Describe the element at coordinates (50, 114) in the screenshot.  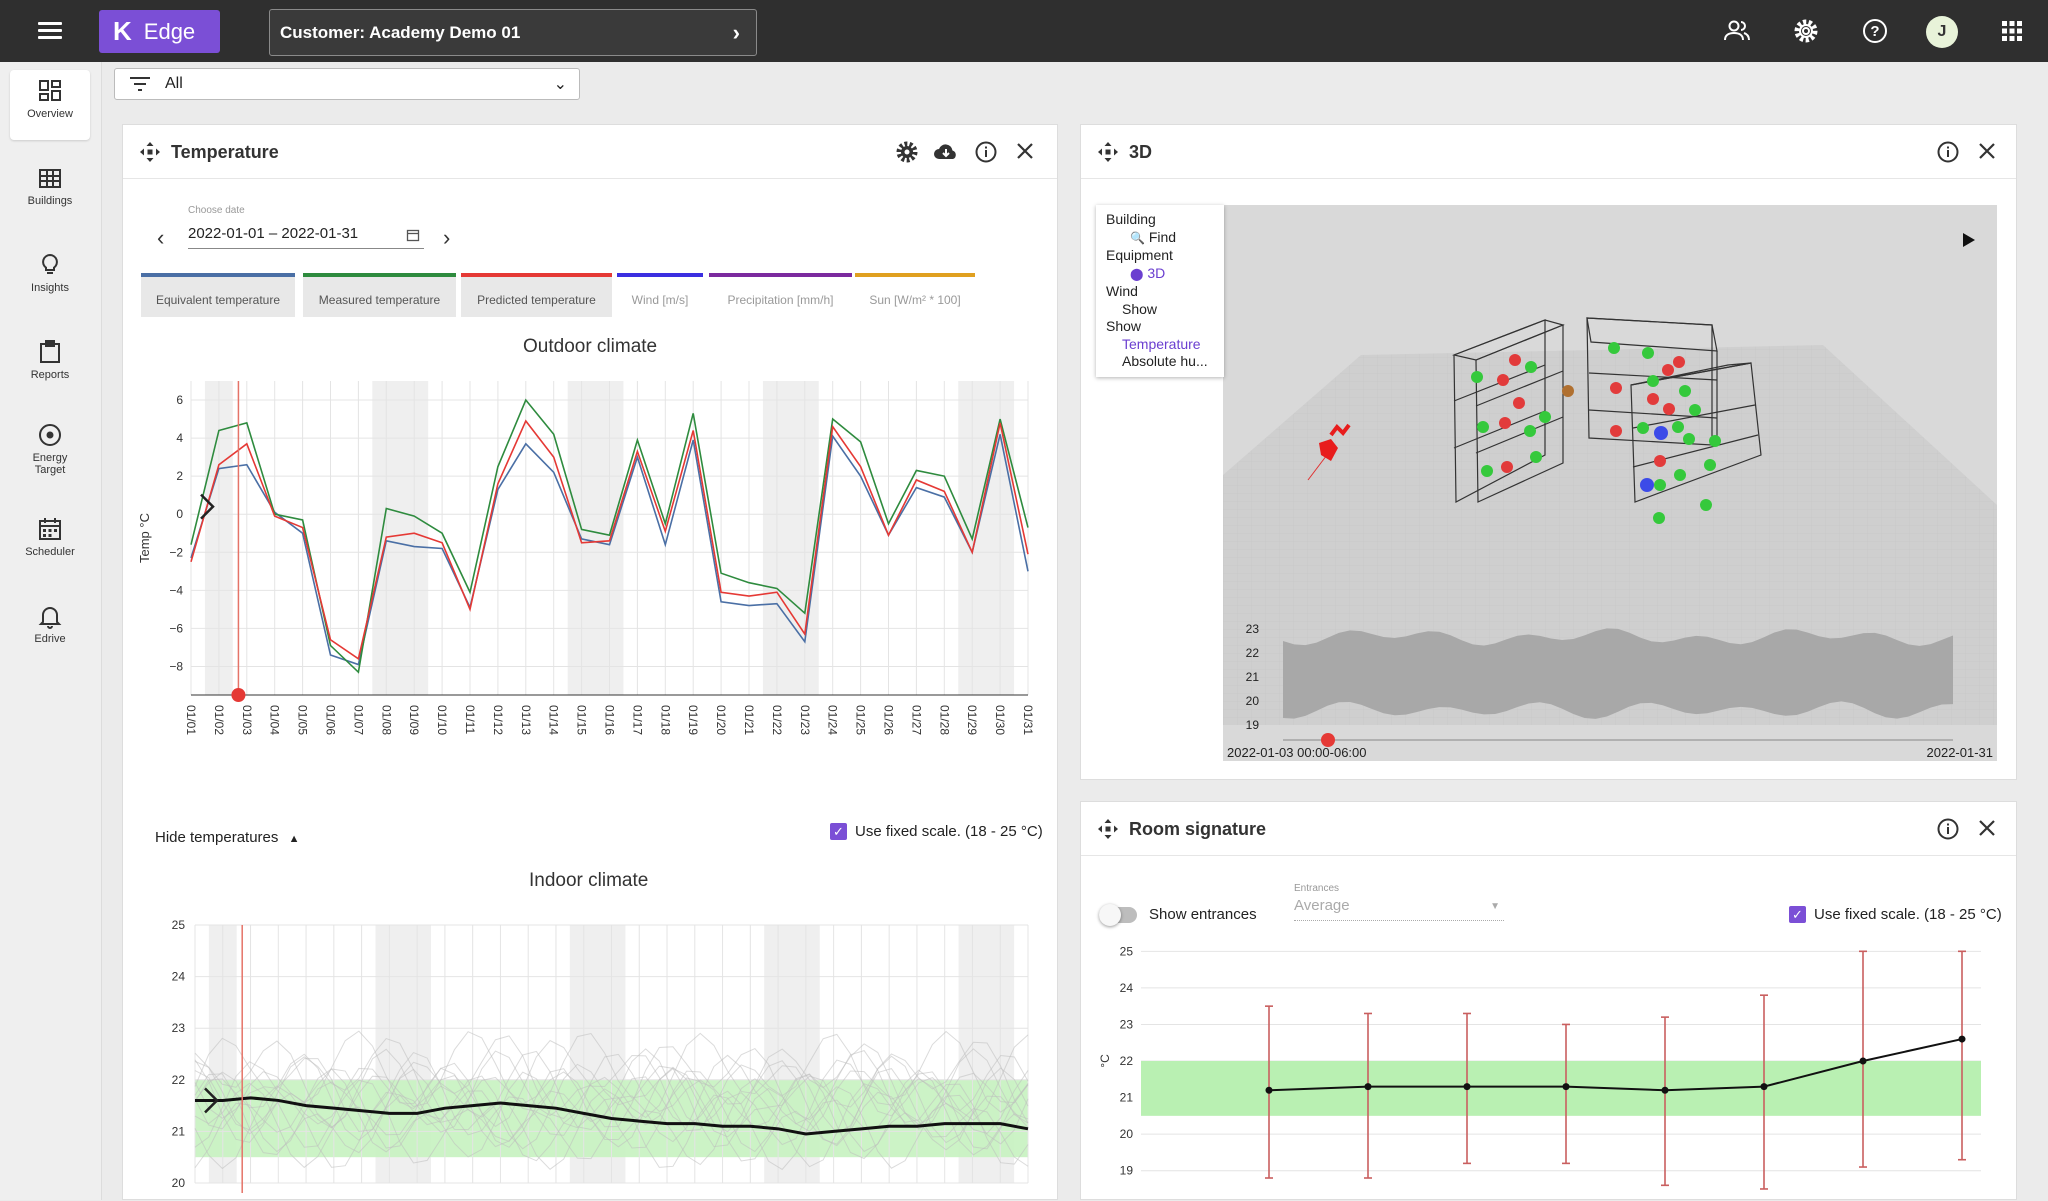
I see `sidebar-item-label: Overview` at that location.